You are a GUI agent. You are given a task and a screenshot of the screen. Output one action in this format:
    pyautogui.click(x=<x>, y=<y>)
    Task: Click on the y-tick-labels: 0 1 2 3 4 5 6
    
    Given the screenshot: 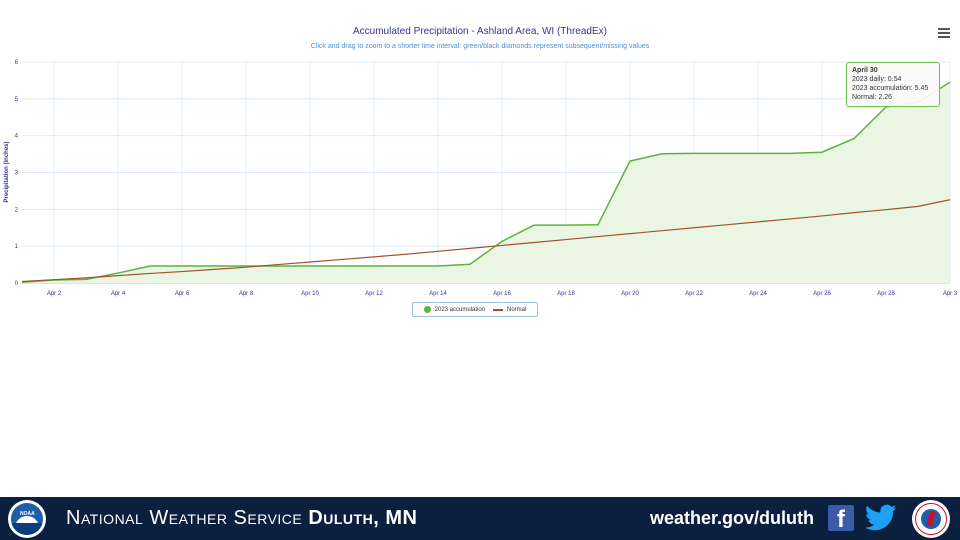 What is the action you would take?
    pyautogui.click(x=17, y=173)
    